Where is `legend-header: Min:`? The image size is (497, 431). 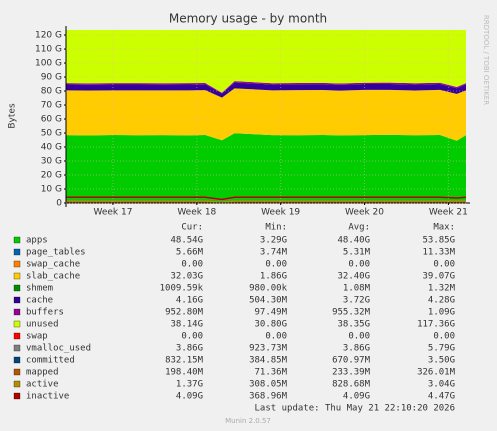
legend-header: Min: is located at coordinates (276, 228).